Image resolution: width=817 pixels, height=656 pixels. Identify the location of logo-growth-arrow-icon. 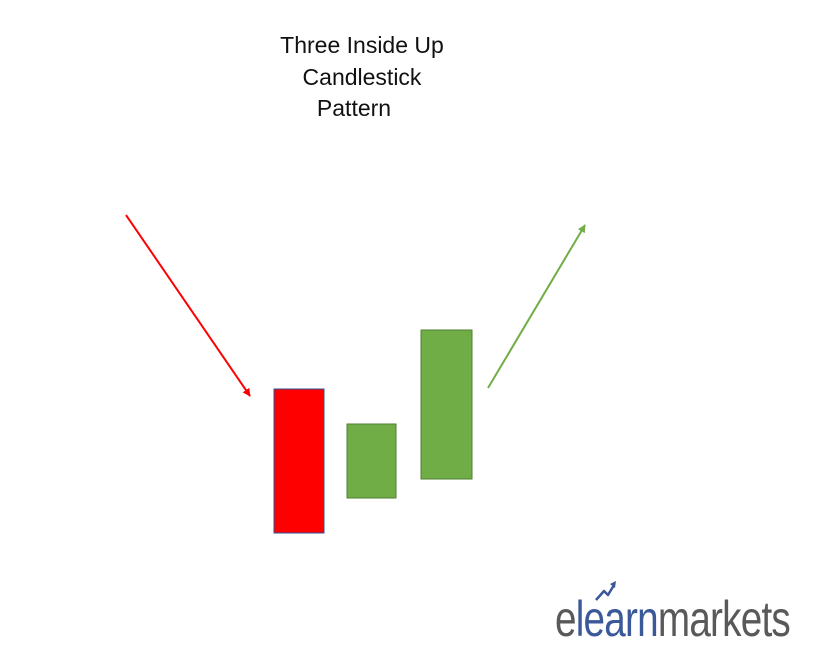
(605, 592).